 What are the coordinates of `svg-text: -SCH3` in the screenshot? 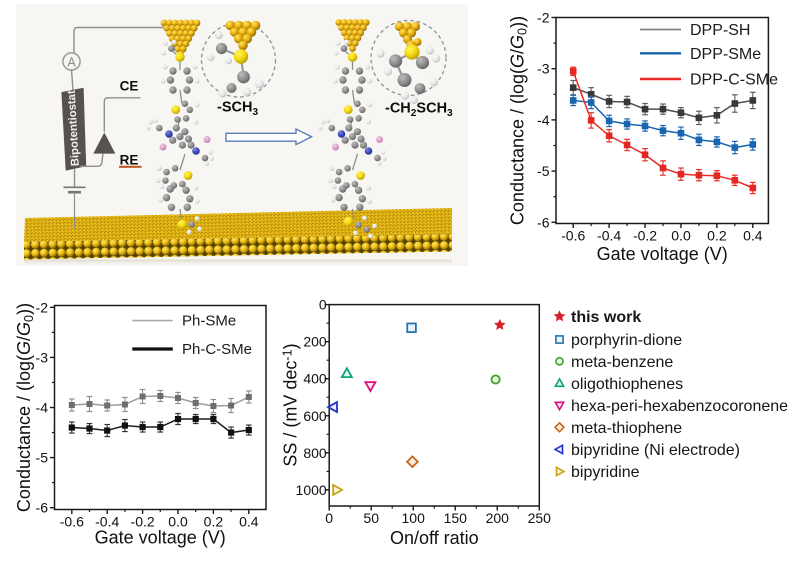 It's located at (237, 109).